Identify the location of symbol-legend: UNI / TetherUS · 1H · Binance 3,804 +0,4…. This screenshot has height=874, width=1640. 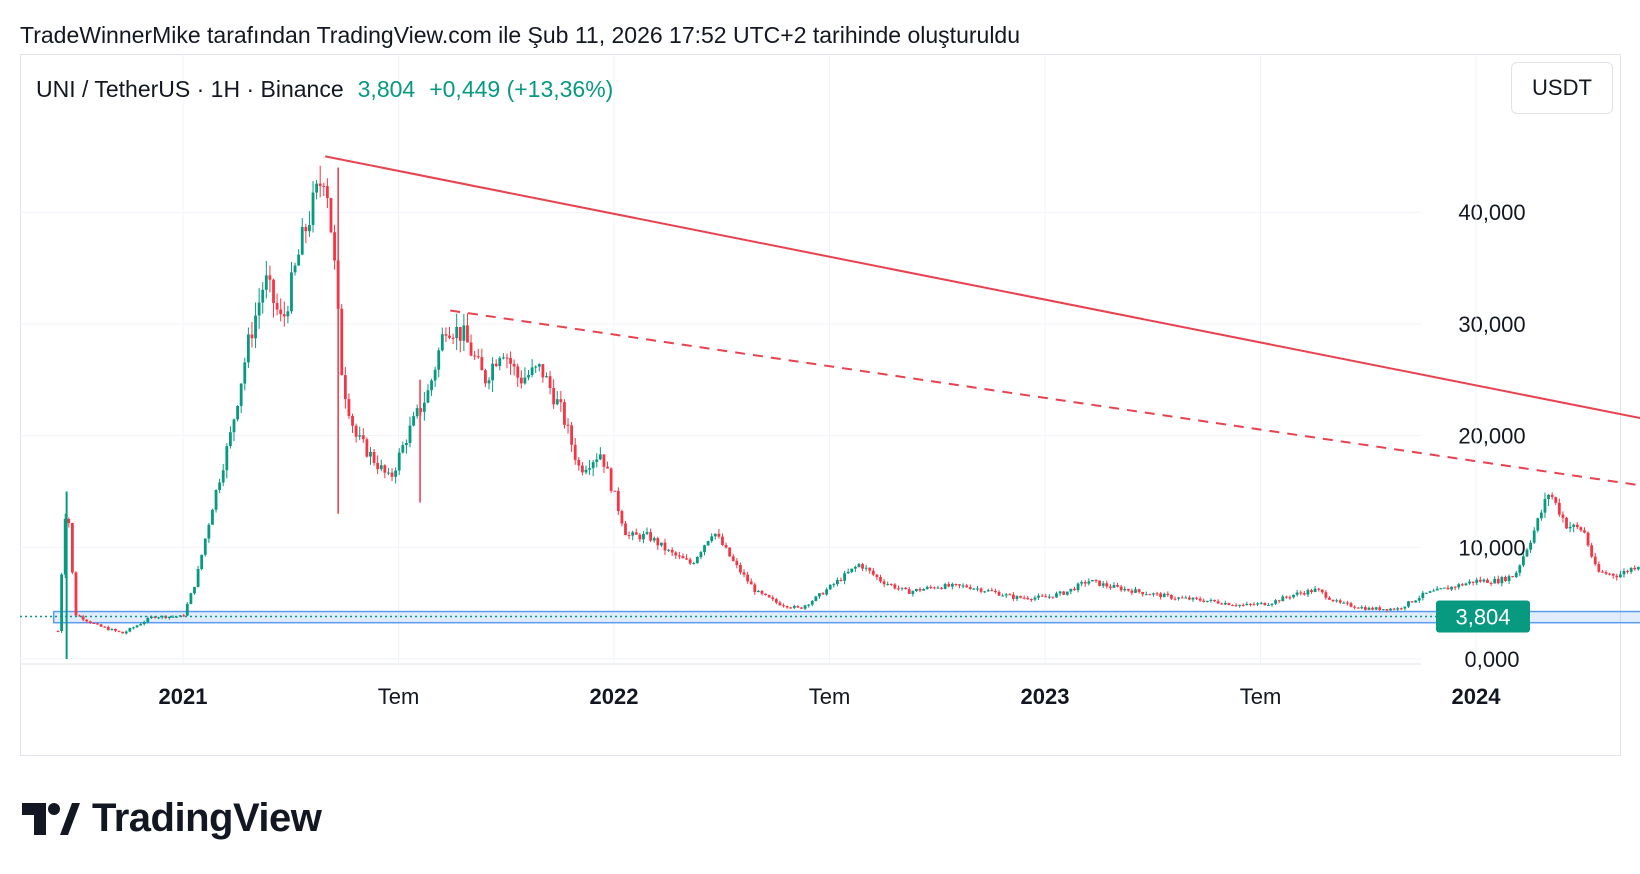
(324, 89).